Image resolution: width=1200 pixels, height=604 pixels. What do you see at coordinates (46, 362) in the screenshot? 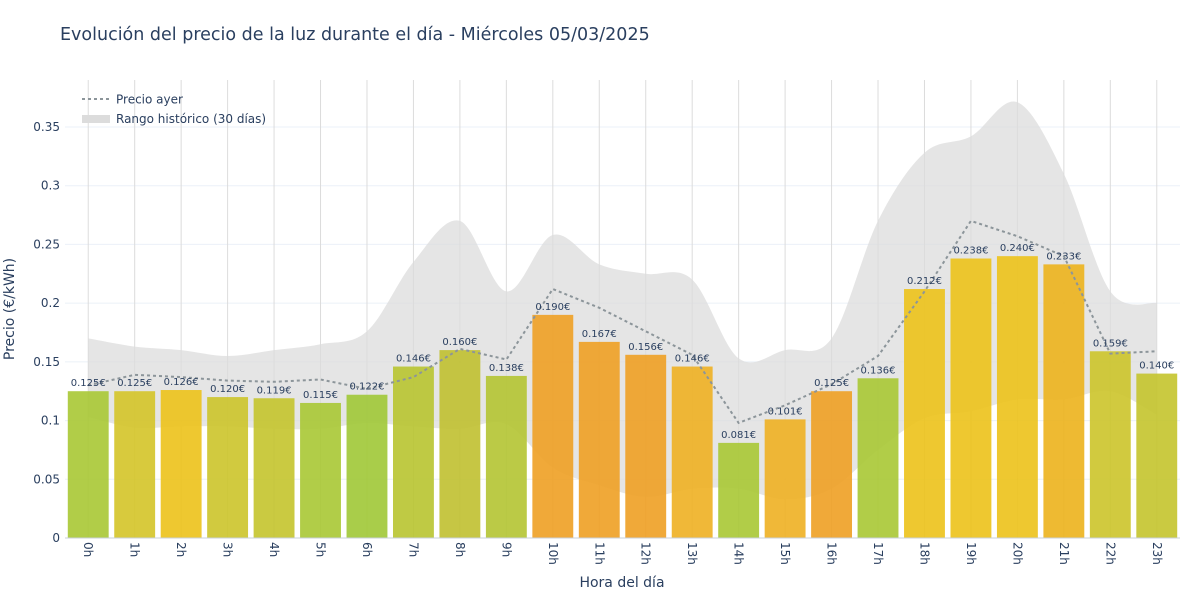
I see `y-tick-label: 0.15` at bounding box center [46, 362].